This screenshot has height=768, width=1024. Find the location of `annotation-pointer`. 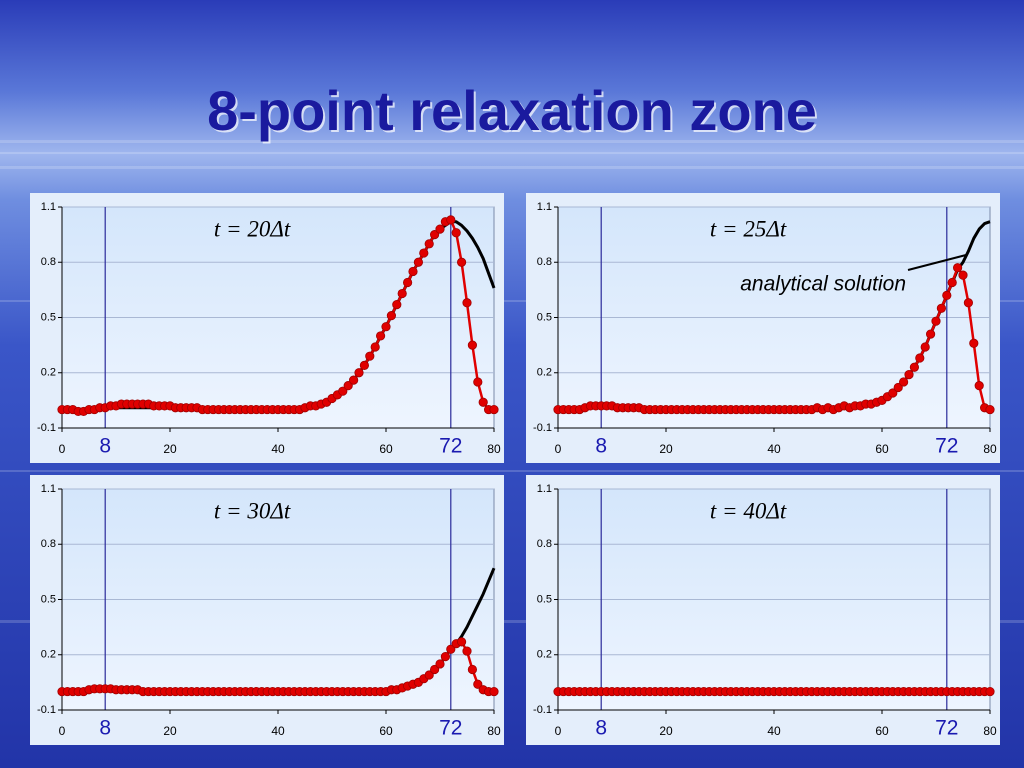

annotation-pointer is located at coordinates (937, 262).